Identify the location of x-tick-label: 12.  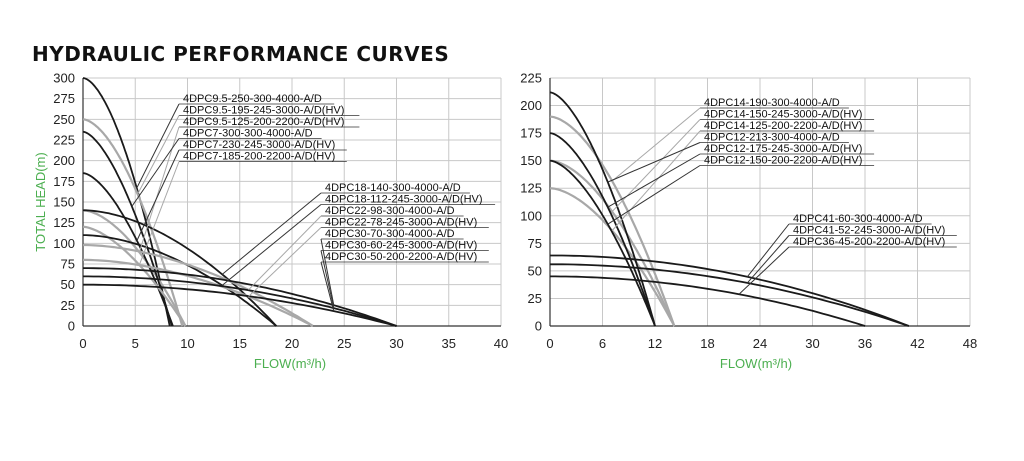
(655, 343).